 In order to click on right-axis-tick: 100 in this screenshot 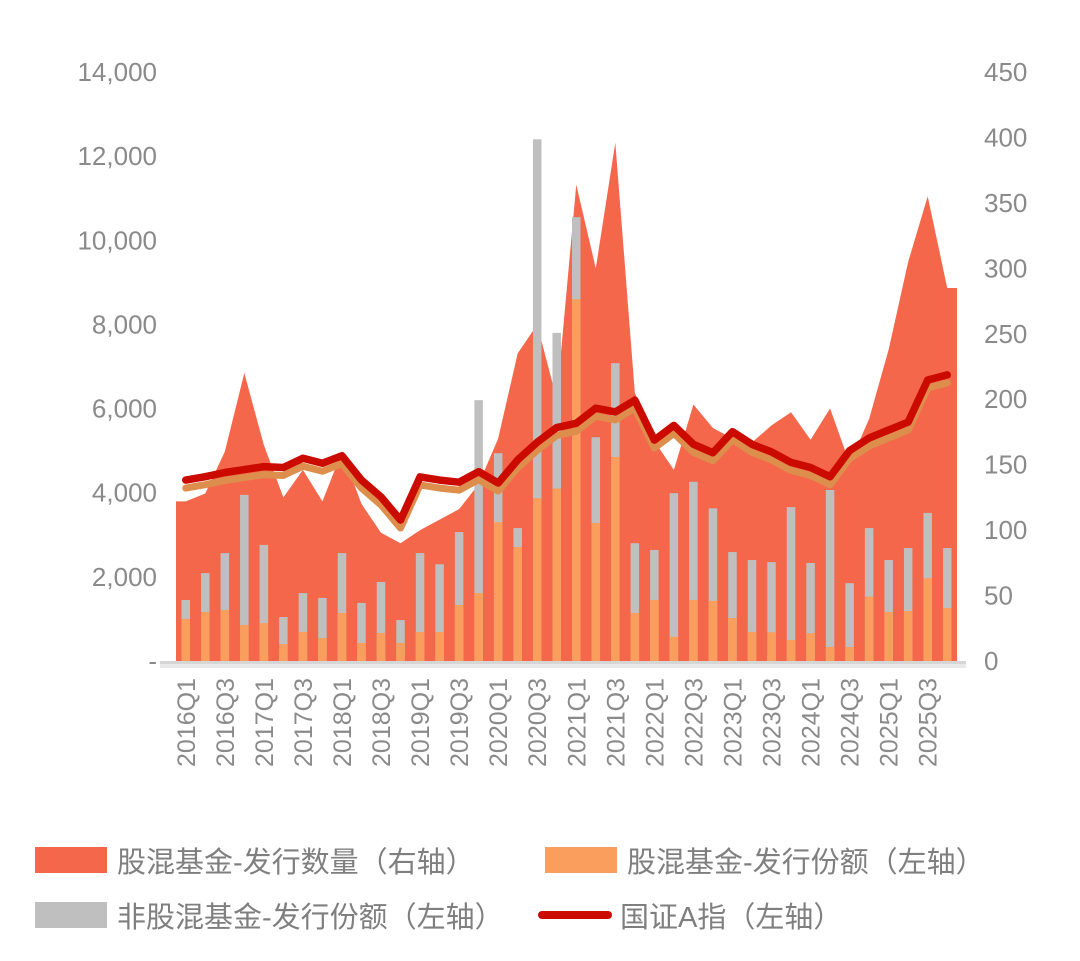, I will do `click(1005, 530)`.